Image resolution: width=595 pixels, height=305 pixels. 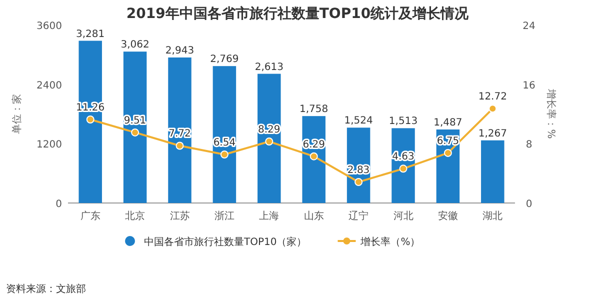 What do you see at coordinates (529, 204) in the screenshot?
I see `y2-tick-label: 0` at bounding box center [529, 204].